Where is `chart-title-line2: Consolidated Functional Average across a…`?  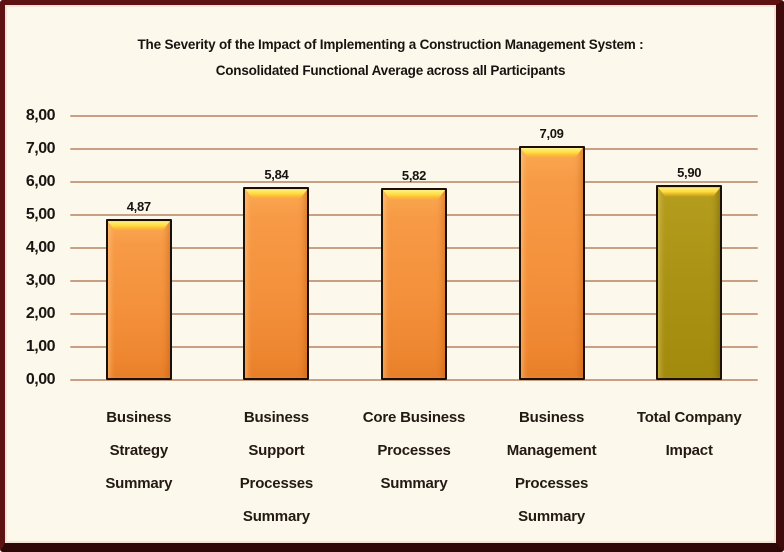
chart-title-line2: Consolidated Functional Average across a… is located at coordinates (390, 70).